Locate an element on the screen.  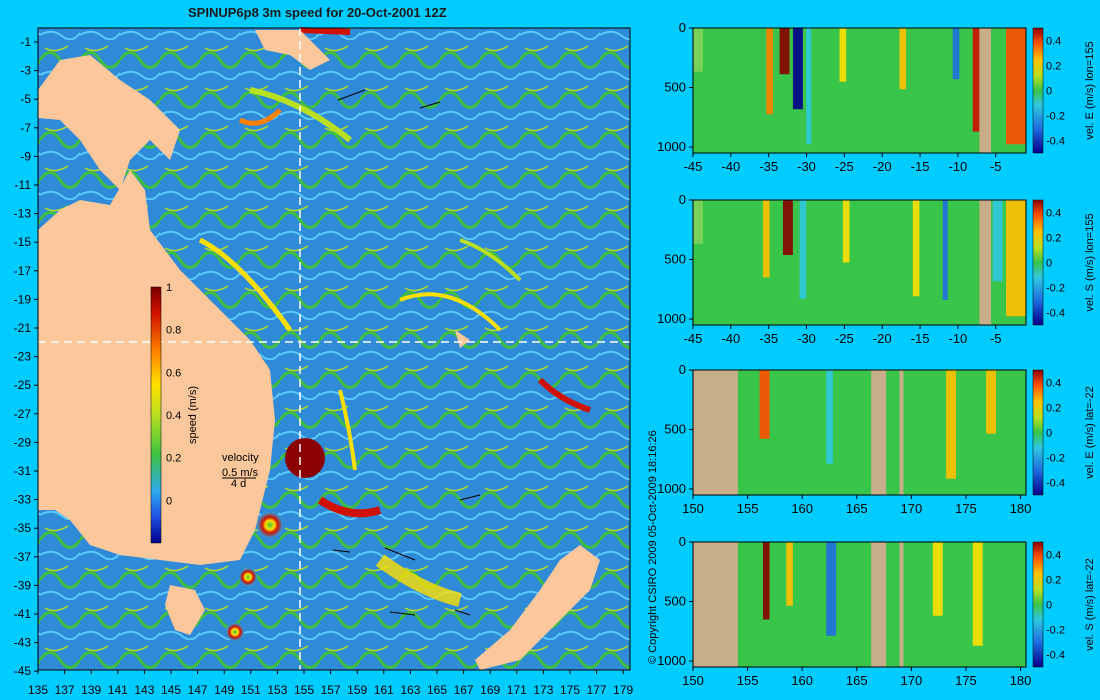
colorbar-tick-label: 0.4 is located at coordinates (173, 416).